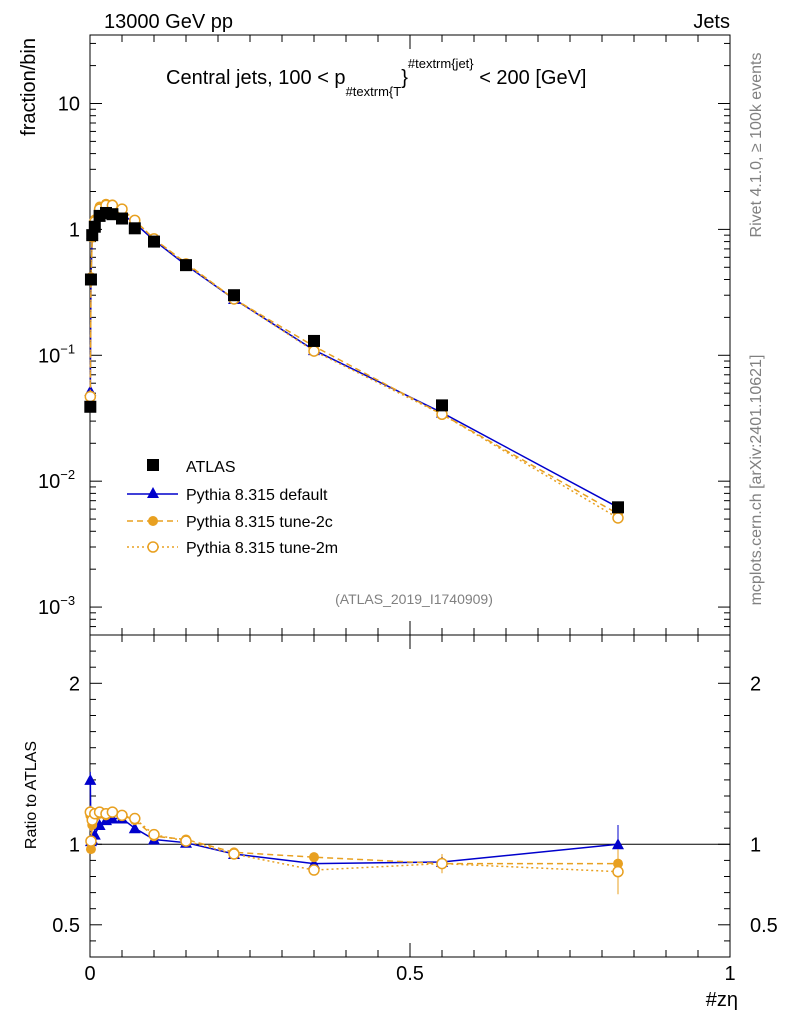  Describe the element at coordinates (56, 354) in the screenshot. I see `y-tick-label: 10⁻¹` at that location.